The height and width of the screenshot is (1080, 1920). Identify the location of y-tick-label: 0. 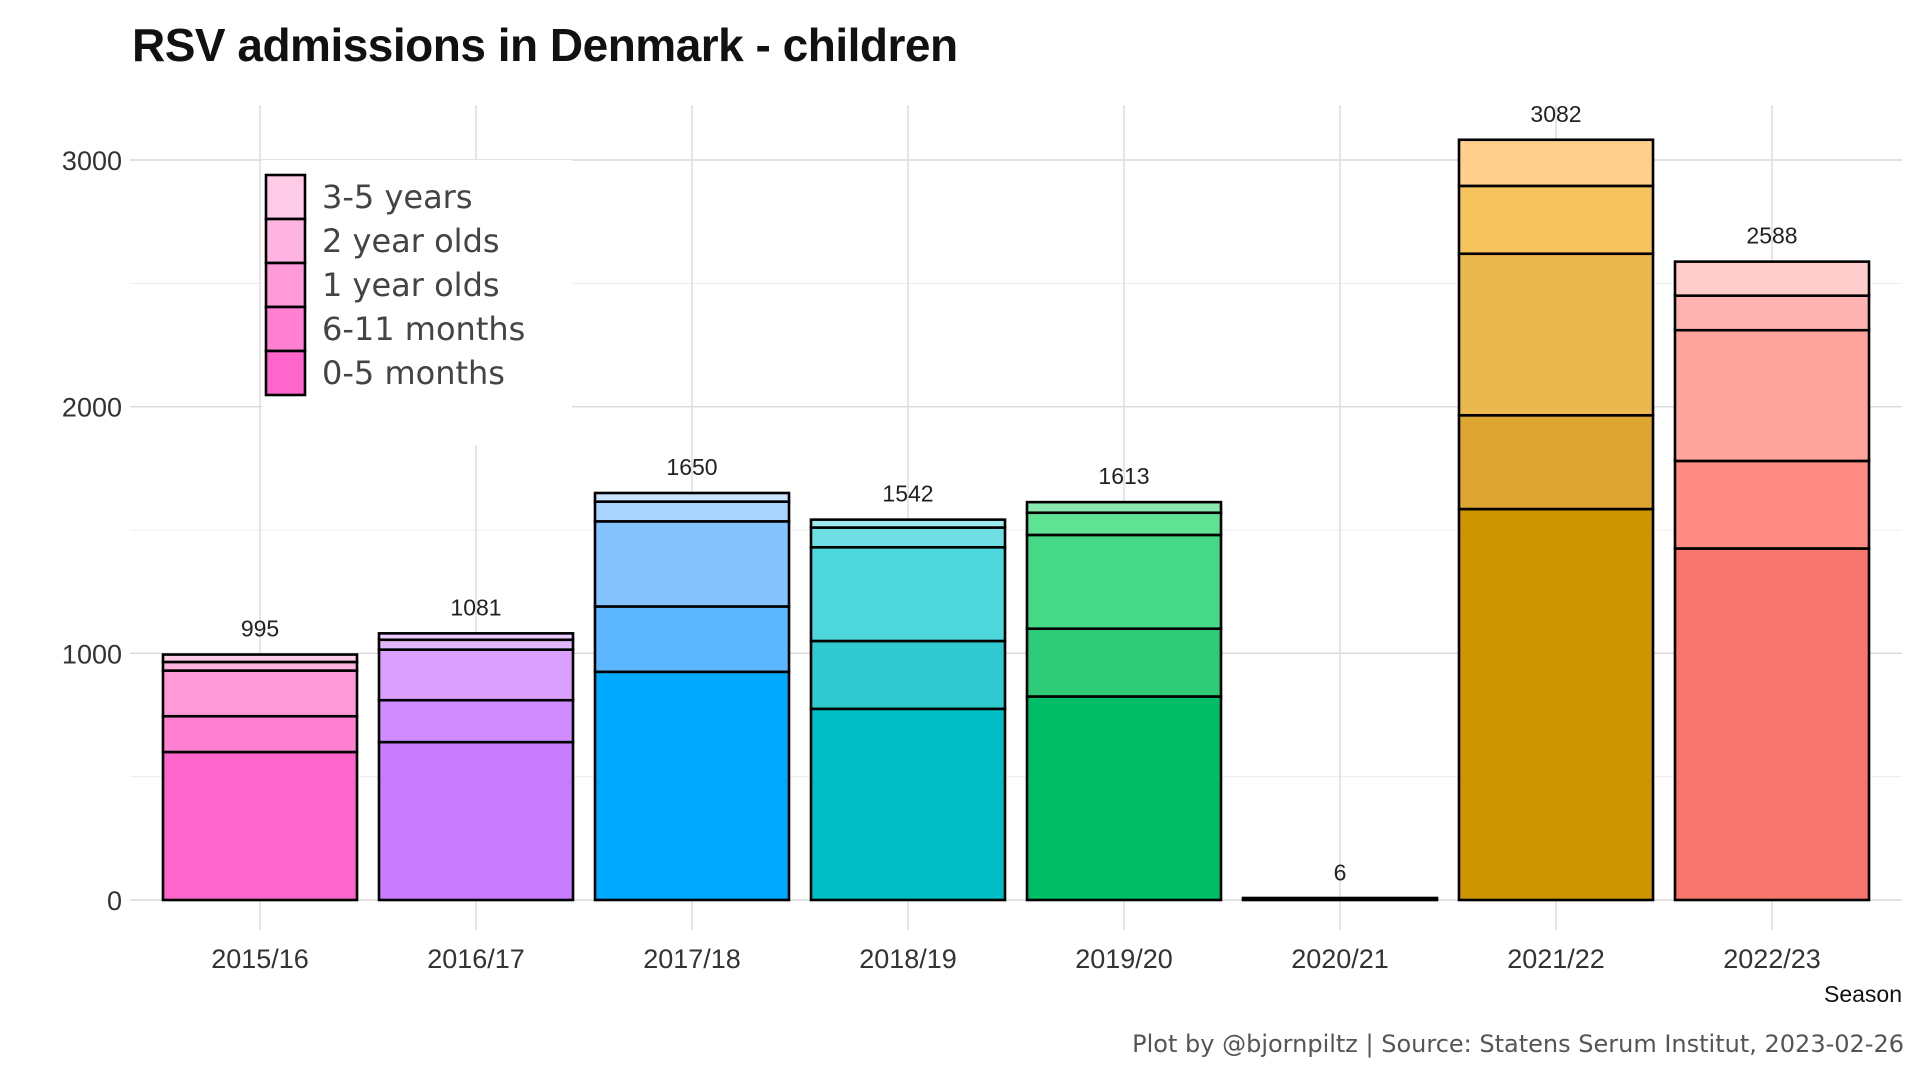
(114, 901).